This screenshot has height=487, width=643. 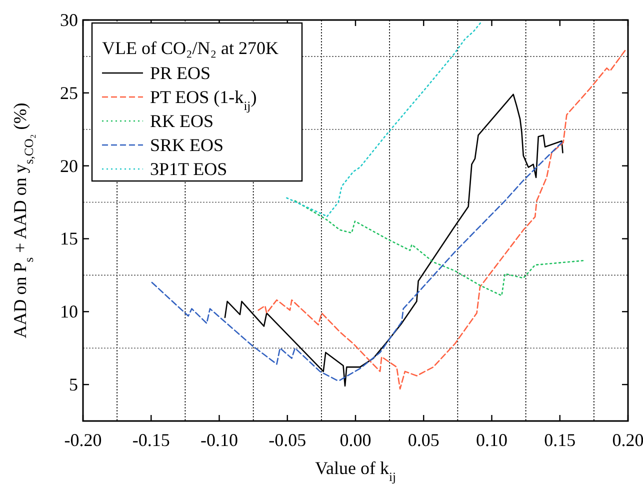 What do you see at coordinates (203, 100) in the screenshot?
I see `legend-label: PT EOS (1-k$_{ij}$)` at bounding box center [203, 100].